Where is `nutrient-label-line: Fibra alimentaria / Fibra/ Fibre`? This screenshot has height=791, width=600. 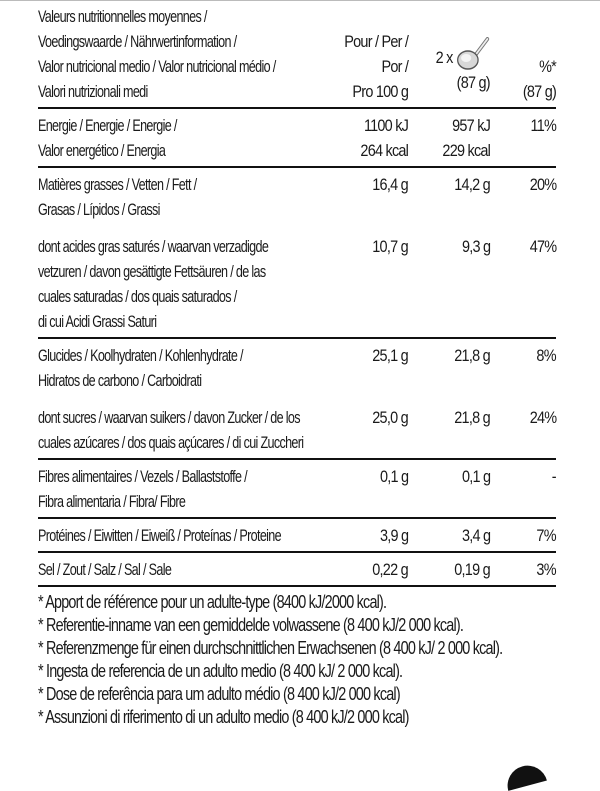 nutrient-label-line: Fibra alimentaria / Fibra/ Fibre is located at coordinates (112, 501).